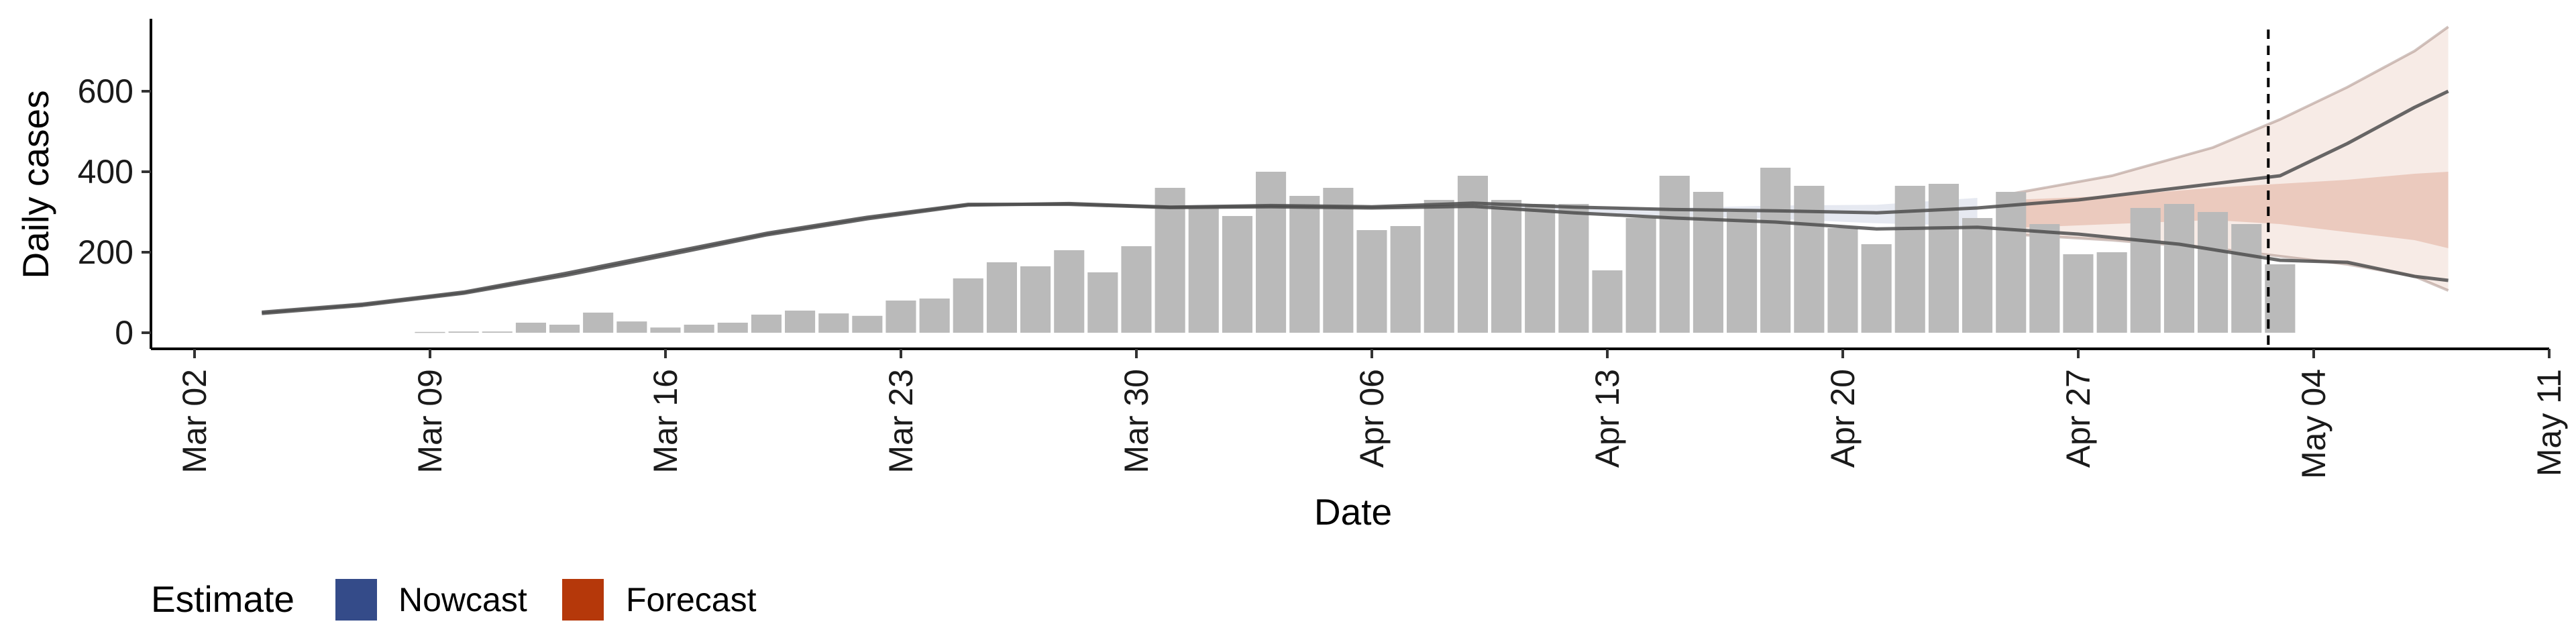 This screenshot has height=644, width=2576. What do you see at coordinates (105, 252) in the screenshot?
I see `y-tick-label-200: 200` at bounding box center [105, 252].